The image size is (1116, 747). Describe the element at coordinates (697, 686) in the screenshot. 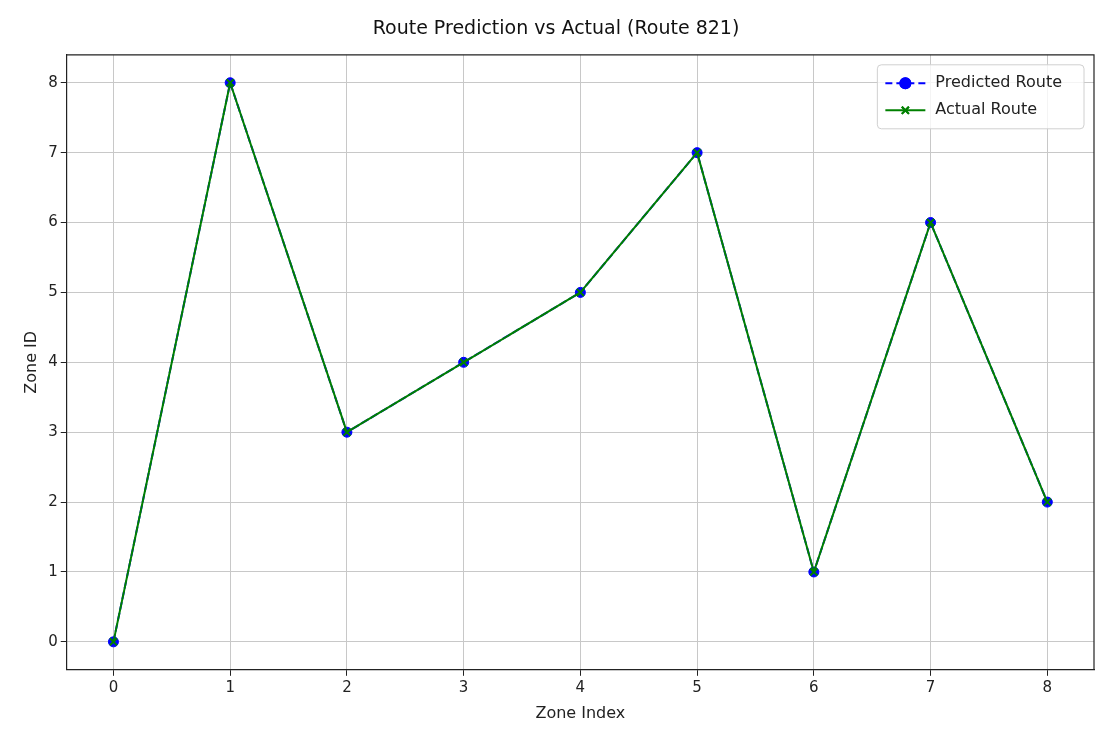

I see `x-tick-label: 5` at that location.